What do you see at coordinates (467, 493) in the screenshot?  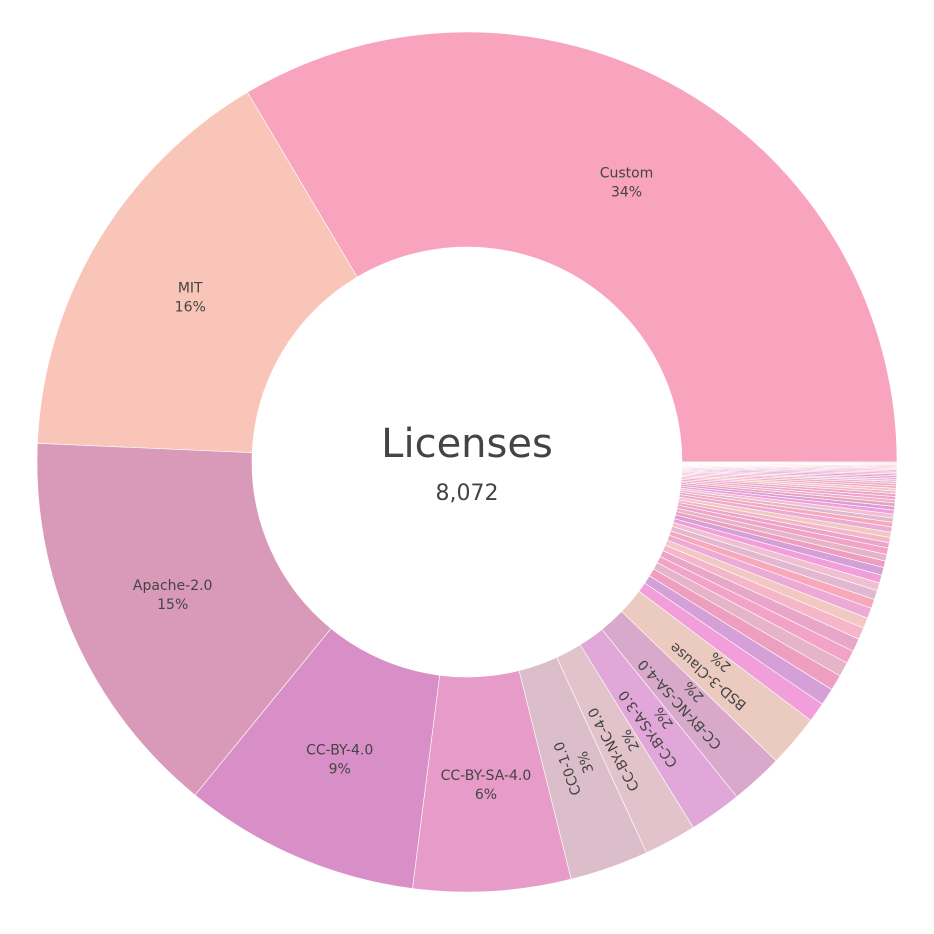 I see `center-total: 8,072` at bounding box center [467, 493].